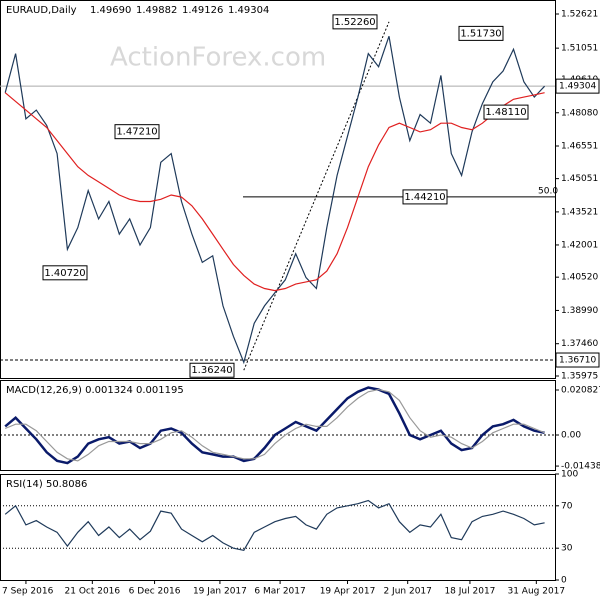 Image resolution: width=600 pixels, height=600 pixels. What do you see at coordinates (579, 179) in the screenshot?
I see `y-tick-label: 1.45051` at bounding box center [579, 179].